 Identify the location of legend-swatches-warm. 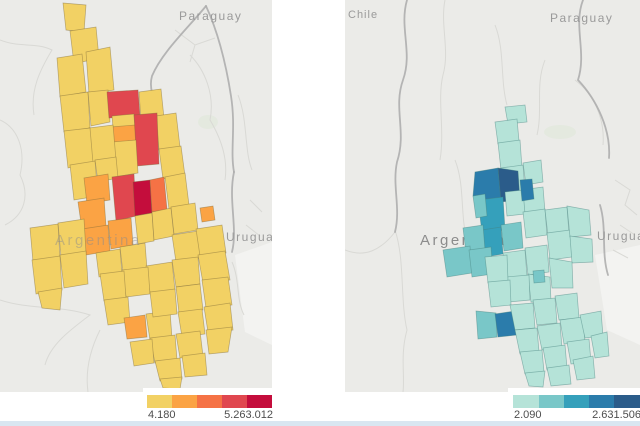
(209, 401).